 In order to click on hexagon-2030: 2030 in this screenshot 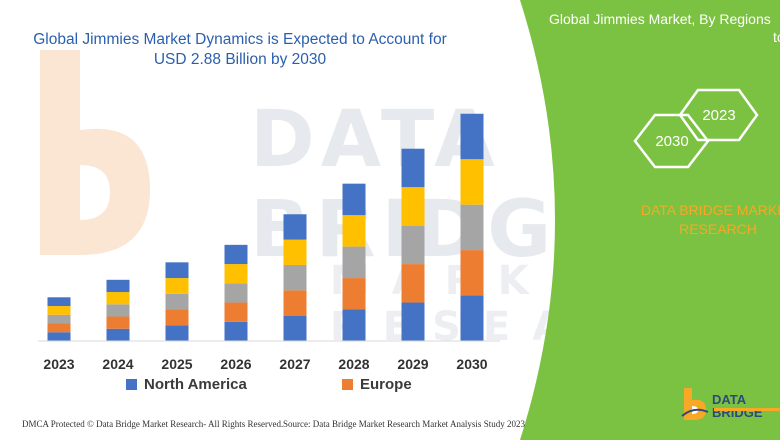, I will do `click(671, 141)`.